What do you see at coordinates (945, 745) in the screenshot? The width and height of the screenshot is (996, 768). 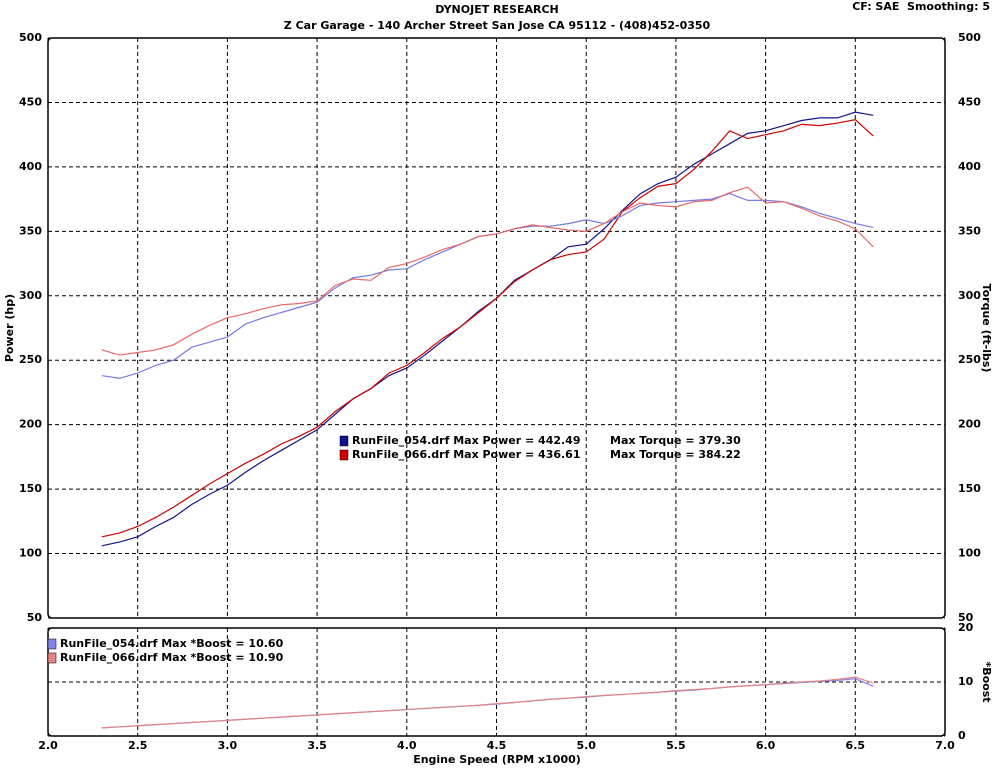 I see `x-tick-label: 7.0` at bounding box center [945, 745].